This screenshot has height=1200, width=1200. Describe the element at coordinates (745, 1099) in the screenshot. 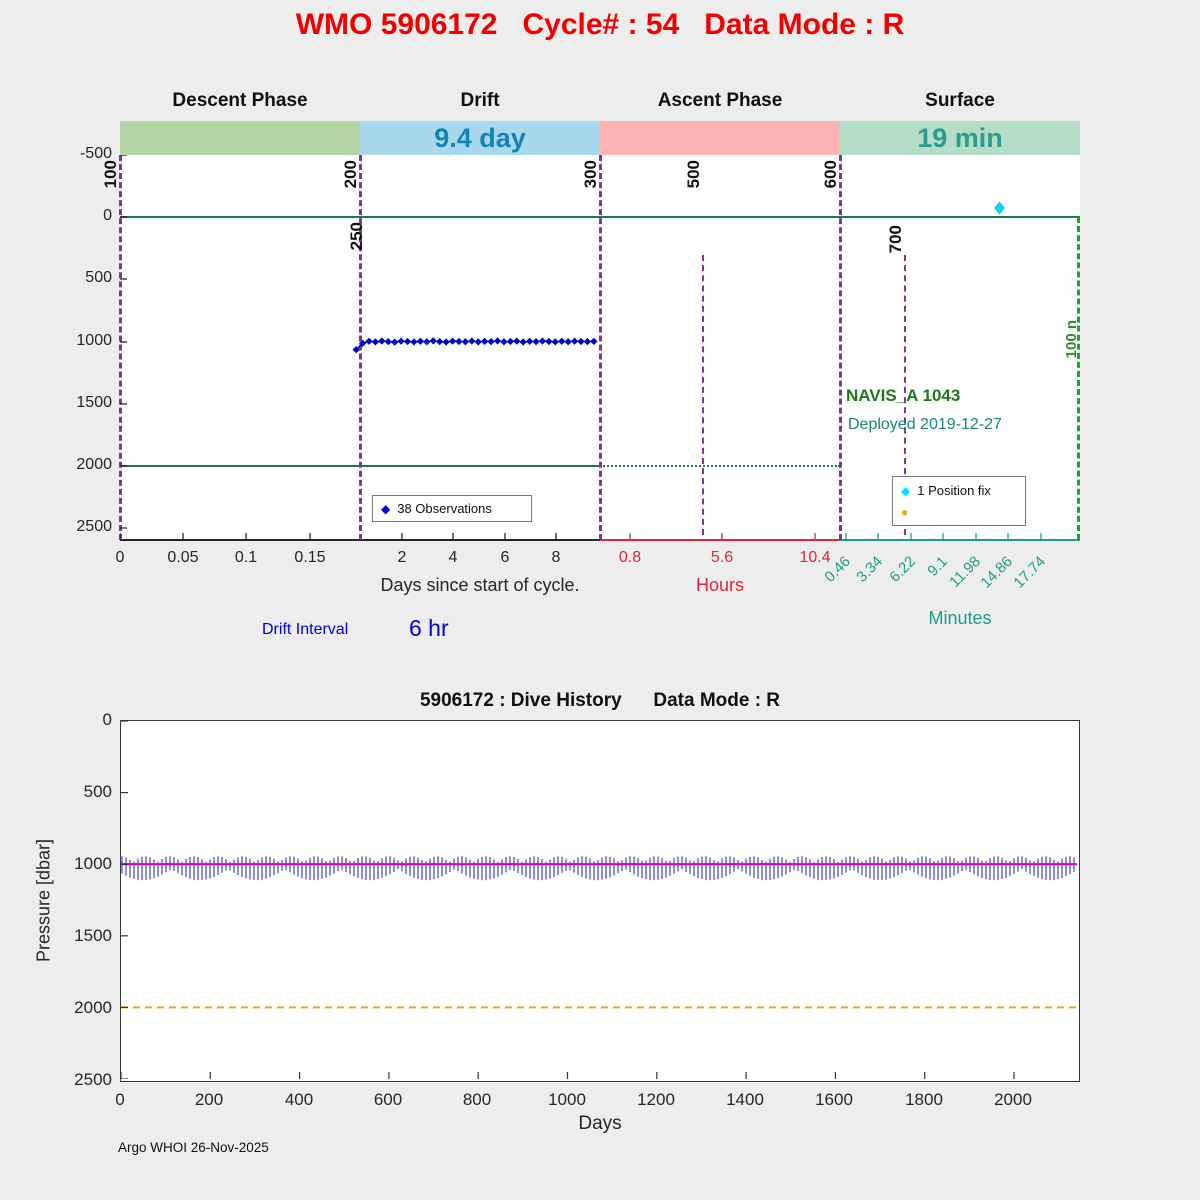

I see `tick-label: 1400` at that location.